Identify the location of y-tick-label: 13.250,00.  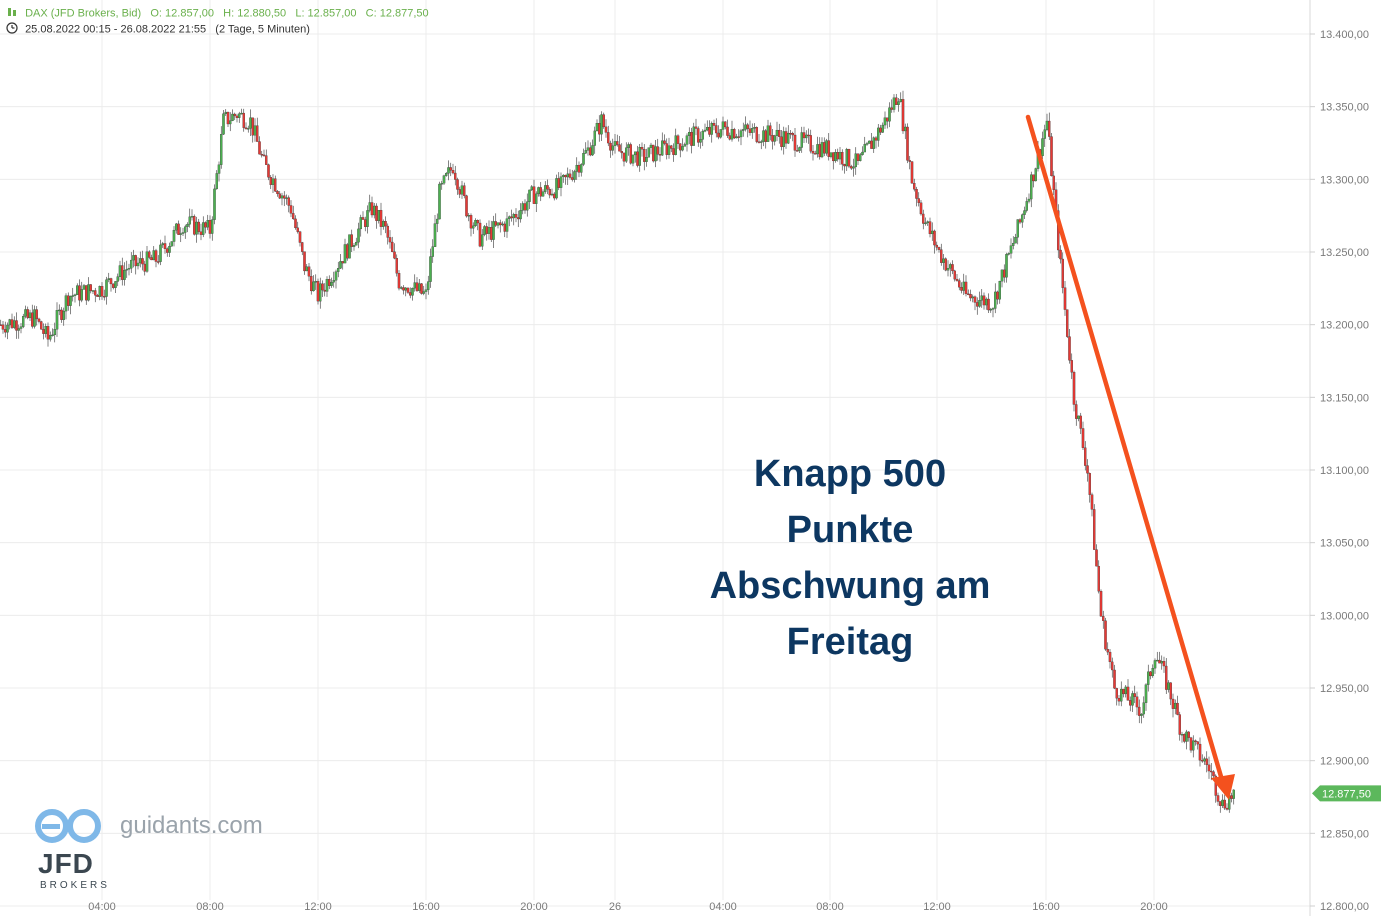
(1344, 253).